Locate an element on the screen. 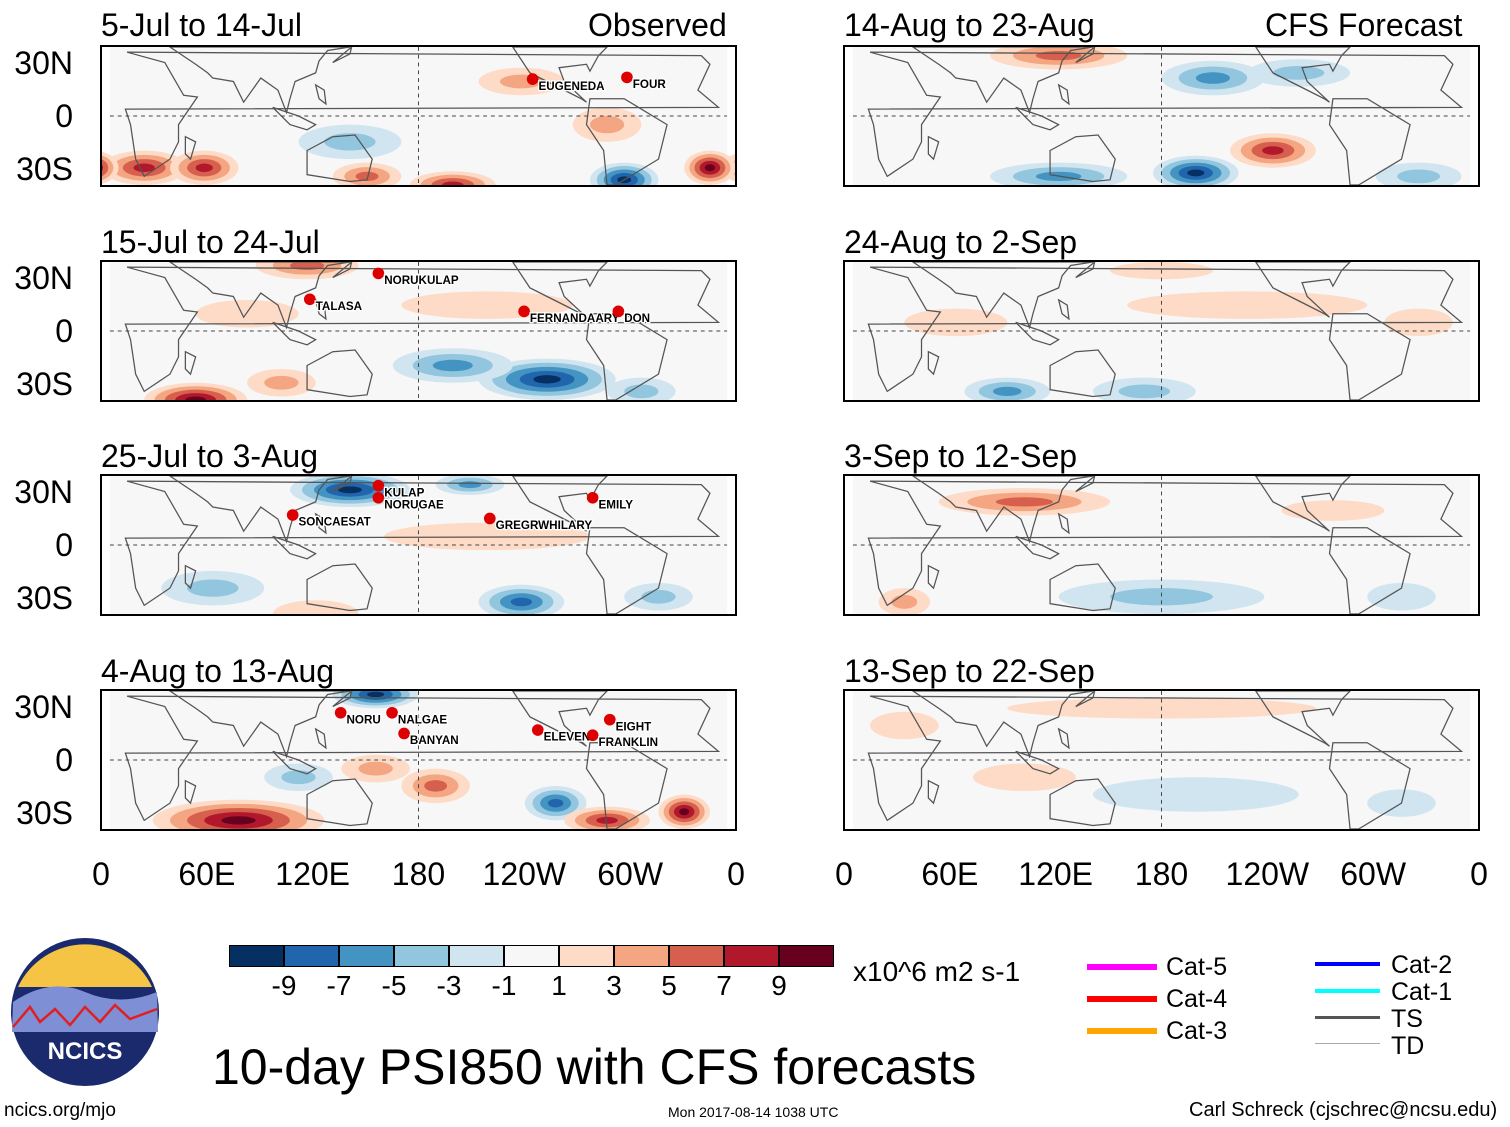 The width and height of the screenshot is (1510, 1127). map-panel: EUGENEDA FOUR is located at coordinates (418, 116).